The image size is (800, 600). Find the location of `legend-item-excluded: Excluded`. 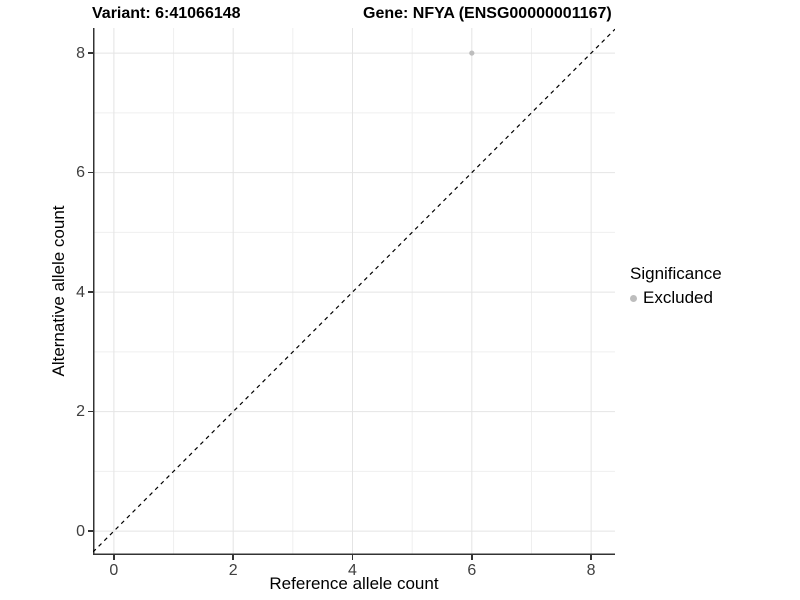

legend-item-excluded: Excluded is located at coordinates (676, 298).